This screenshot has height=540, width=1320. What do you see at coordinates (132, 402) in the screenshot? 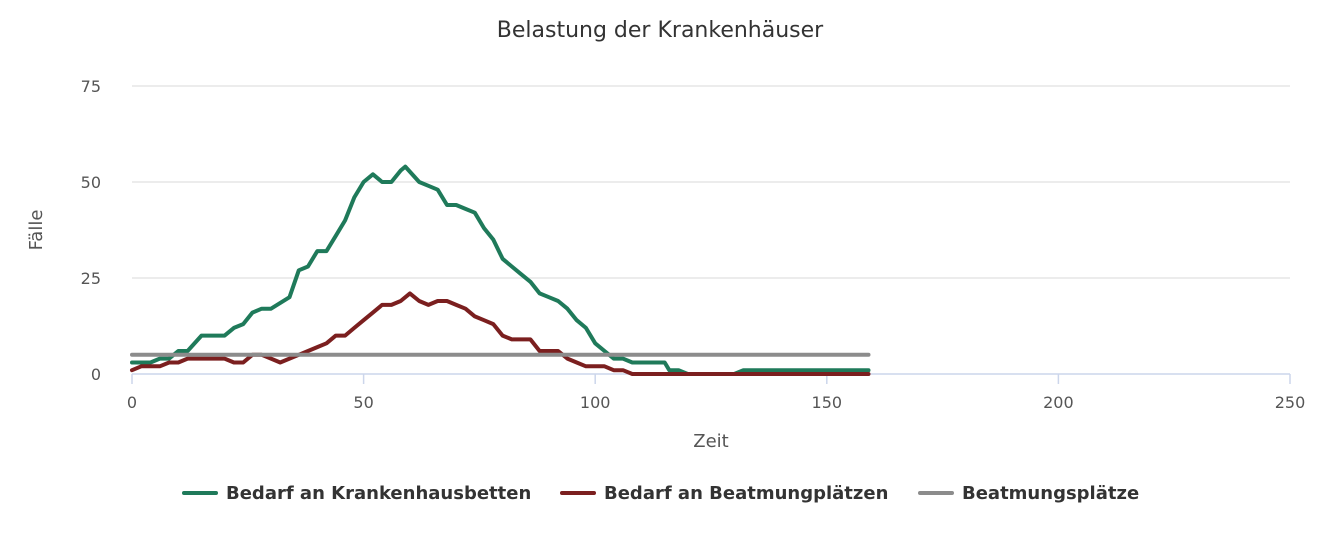
I see `x-tick-label: 0` at bounding box center [132, 402].